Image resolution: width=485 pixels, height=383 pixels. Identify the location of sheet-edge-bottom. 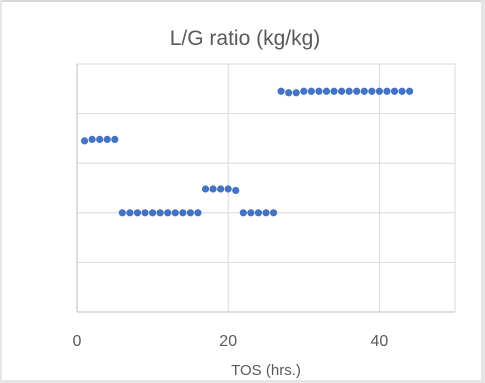
(242, 381).